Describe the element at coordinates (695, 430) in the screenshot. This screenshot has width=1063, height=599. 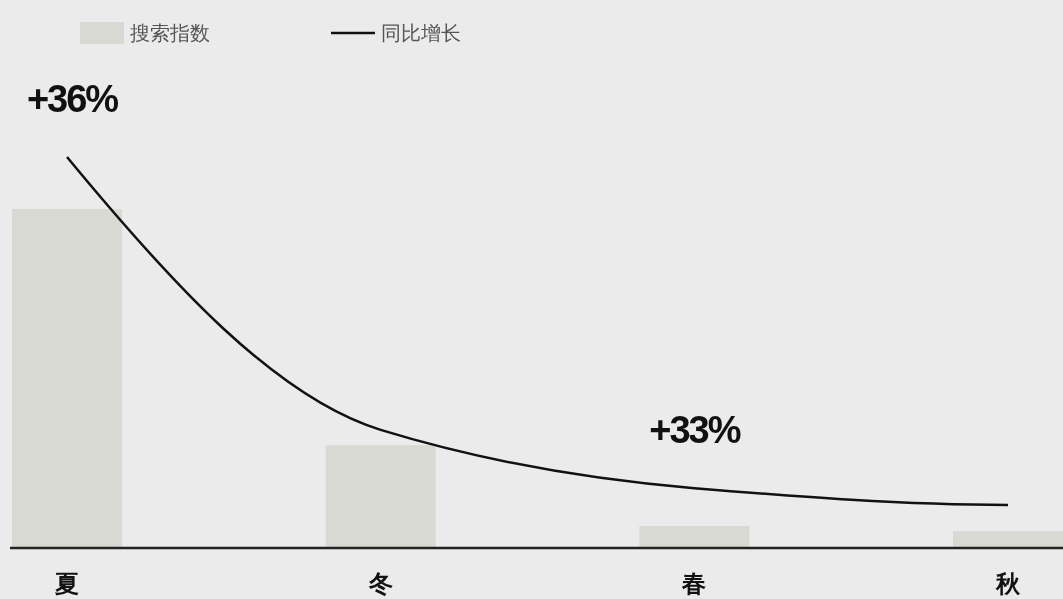
I see `annotation: +33%` at that location.